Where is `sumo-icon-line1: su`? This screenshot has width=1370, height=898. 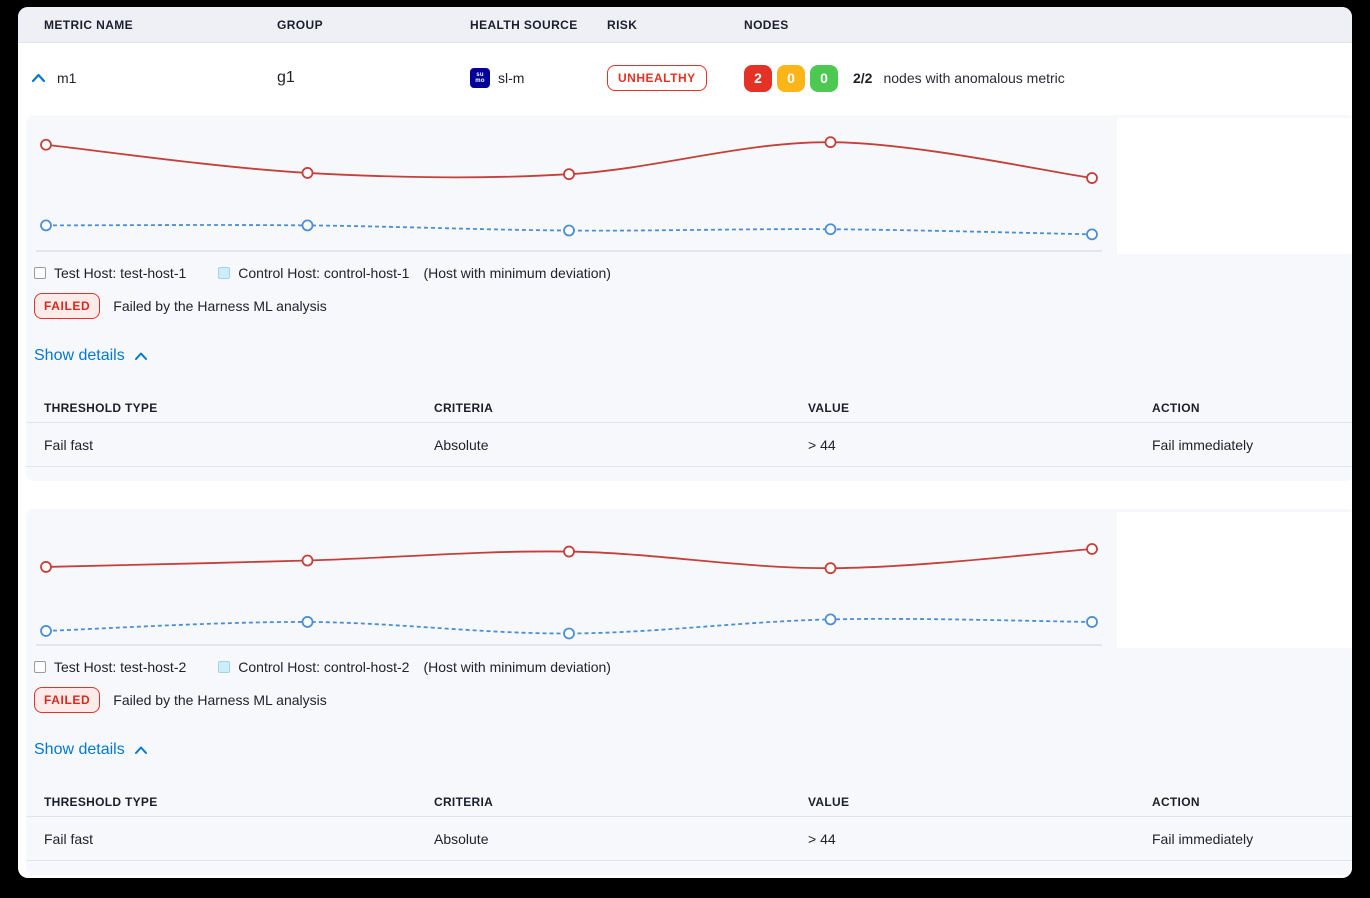
sumo-icon-line1: su is located at coordinates (480, 74).